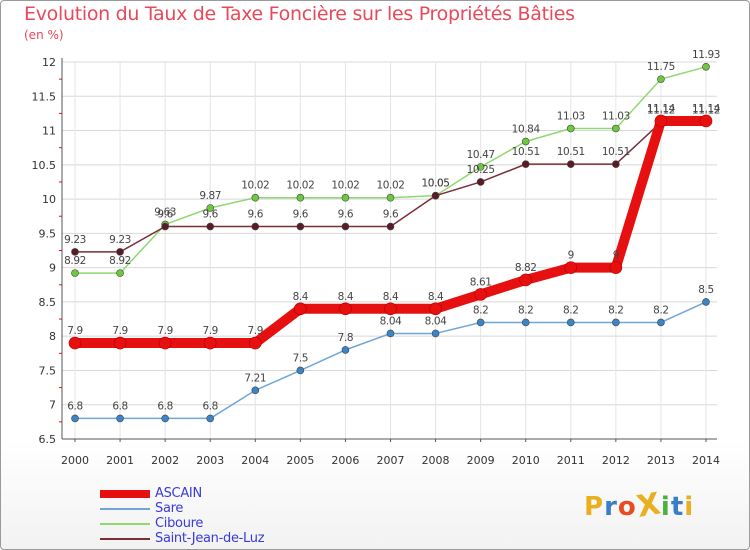 This screenshot has height=550, width=750. Describe the element at coordinates (706, 460) in the screenshot. I see `x-tick-label: 2014` at that location.